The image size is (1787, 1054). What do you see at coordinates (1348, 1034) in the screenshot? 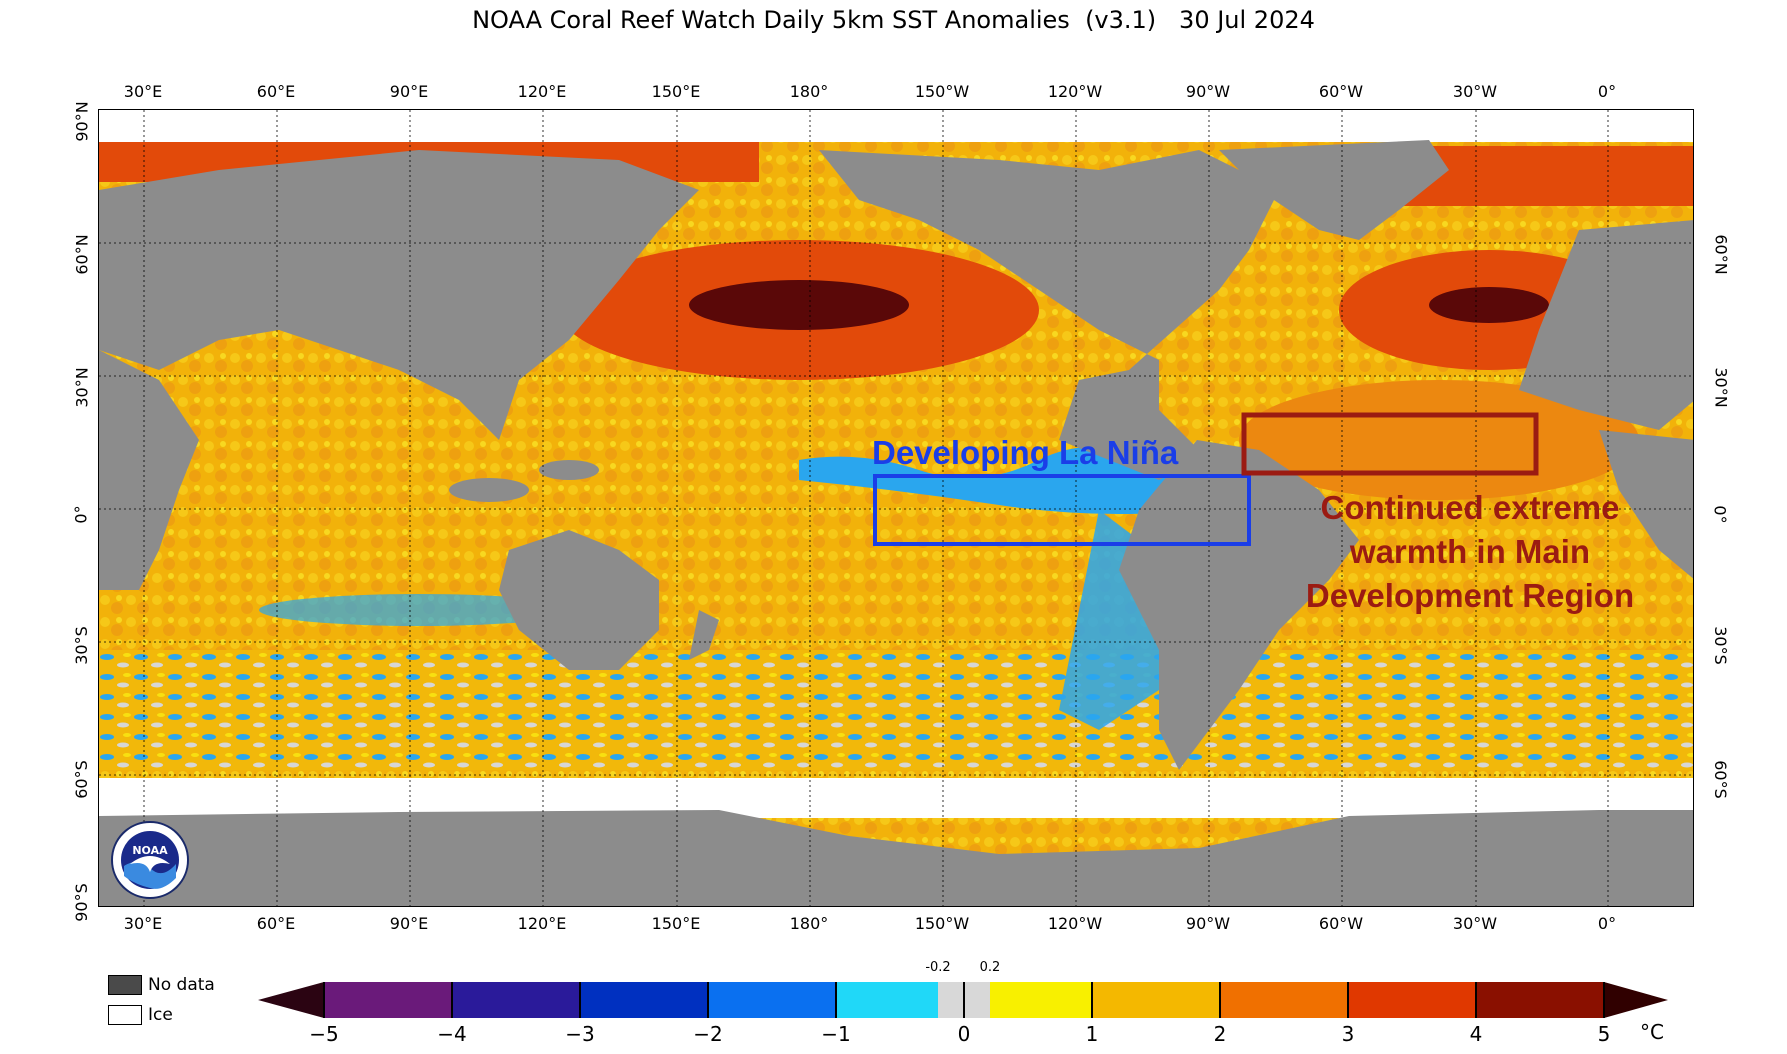
I see `colorbar-tick: 3` at bounding box center [1348, 1034].